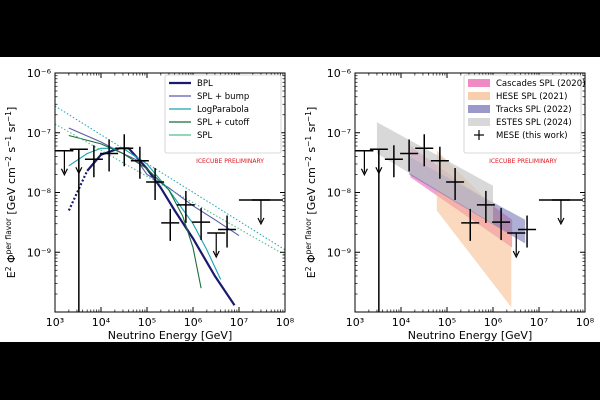  What do you see at coordinates (78, 190) in the screenshot?
I see `line-bpl-low` at bounding box center [78, 190].